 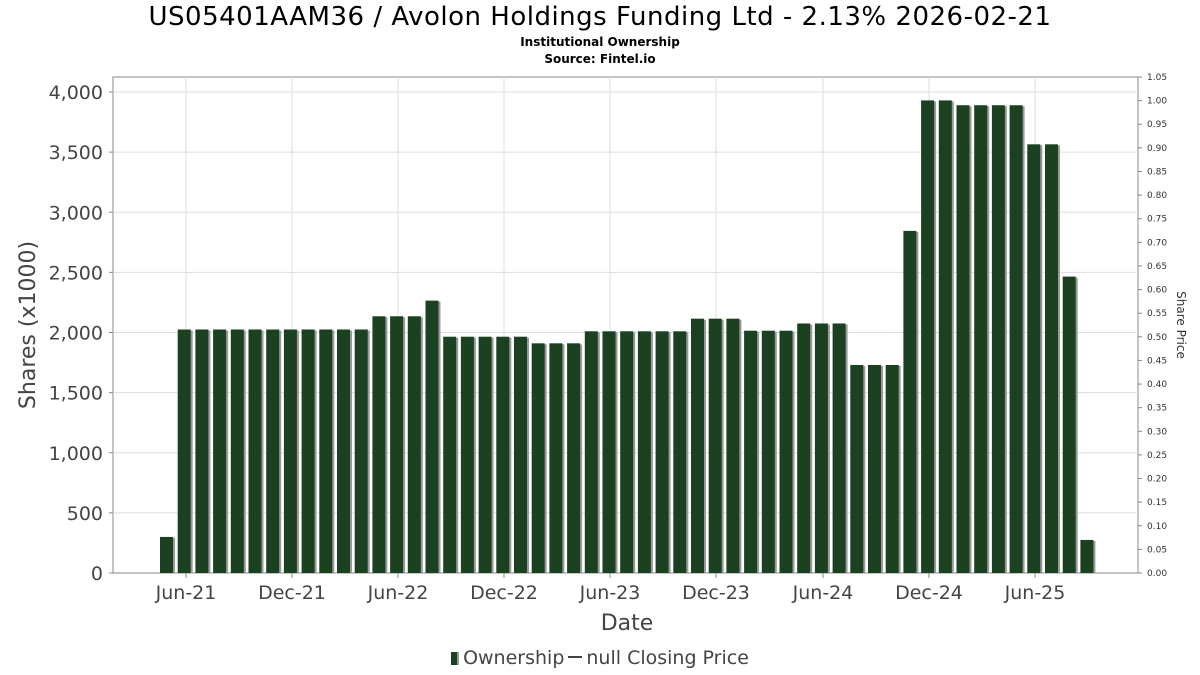 I want to click on y2-axis-label: Share Price, so click(x=1181, y=325).